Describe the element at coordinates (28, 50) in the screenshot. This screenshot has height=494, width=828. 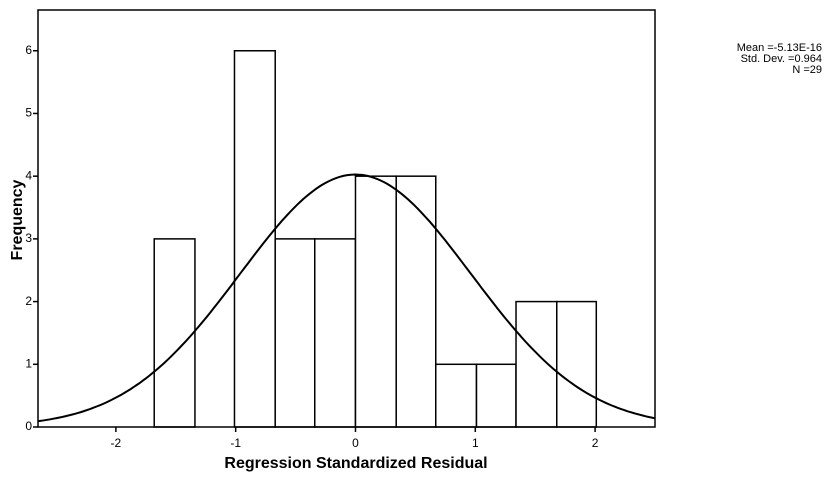
I see `y-tick-label: 6` at that location.